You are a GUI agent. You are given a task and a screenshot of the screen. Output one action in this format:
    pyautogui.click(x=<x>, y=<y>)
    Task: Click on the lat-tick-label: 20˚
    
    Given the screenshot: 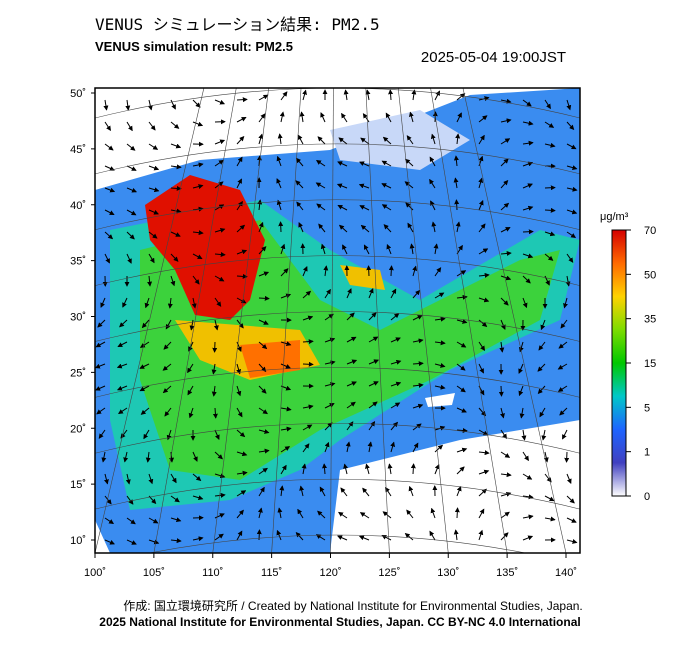 What is the action you would take?
    pyautogui.click(x=78, y=429)
    